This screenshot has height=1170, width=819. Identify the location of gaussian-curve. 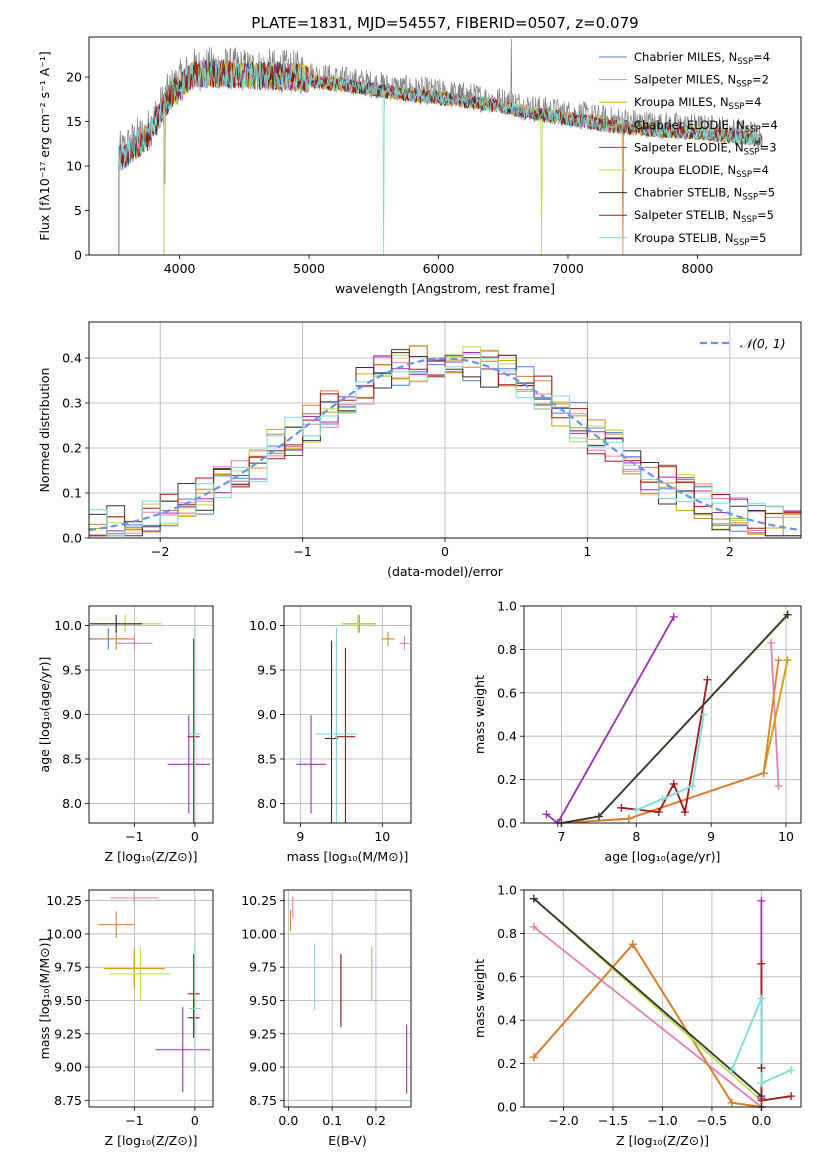
(444, 444).